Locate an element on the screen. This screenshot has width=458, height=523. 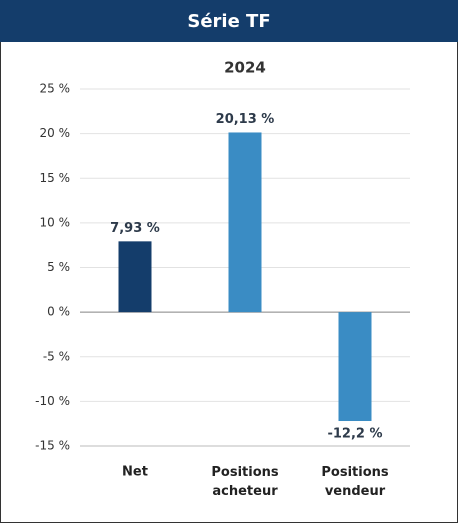
y-tick-label: 5 % is located at coordinates (58, 267).